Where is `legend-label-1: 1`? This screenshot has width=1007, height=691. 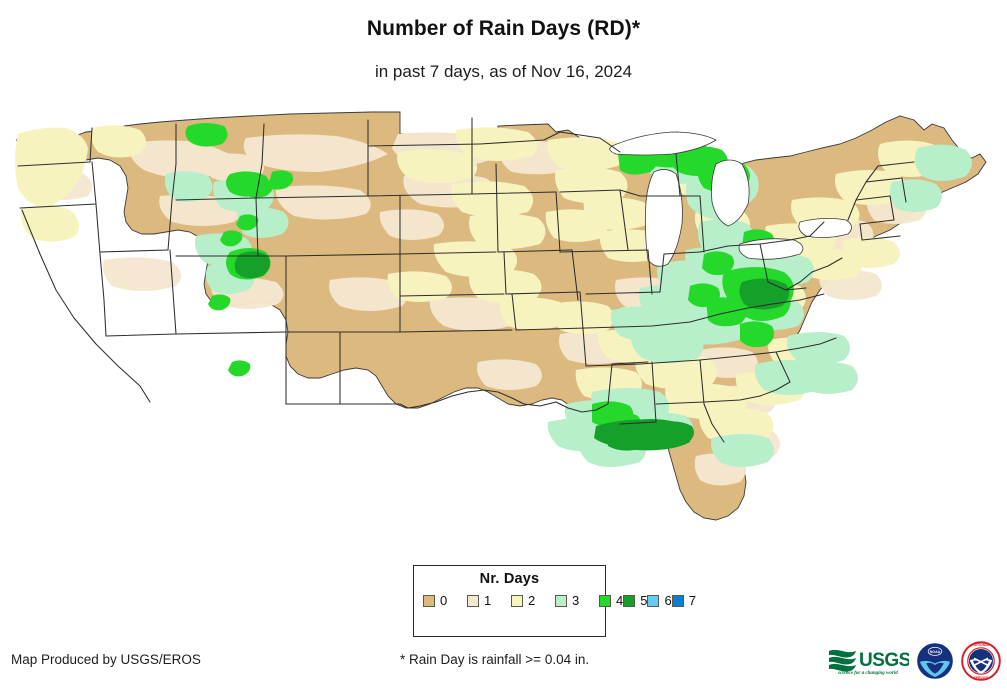 legend-label-1: 1 is located at coordinates (488, 600).